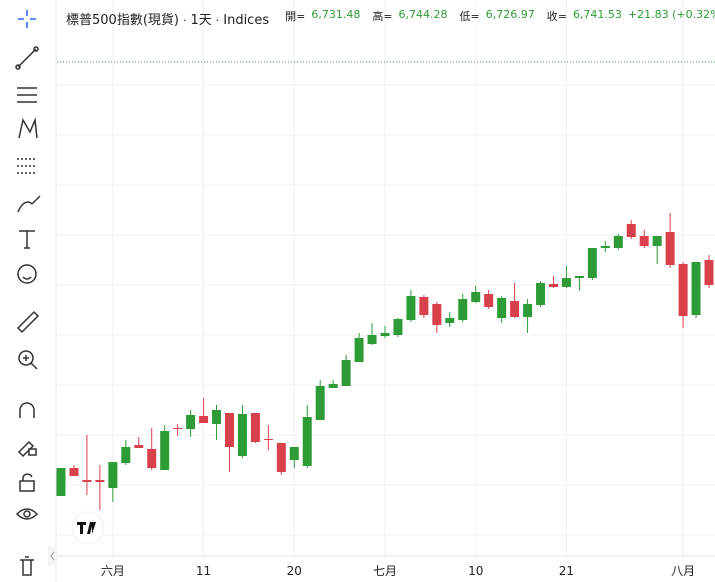 This screenshot has height=582, width=715. I want to click on ohlc-value: 6,731.48, so click(336, 14).